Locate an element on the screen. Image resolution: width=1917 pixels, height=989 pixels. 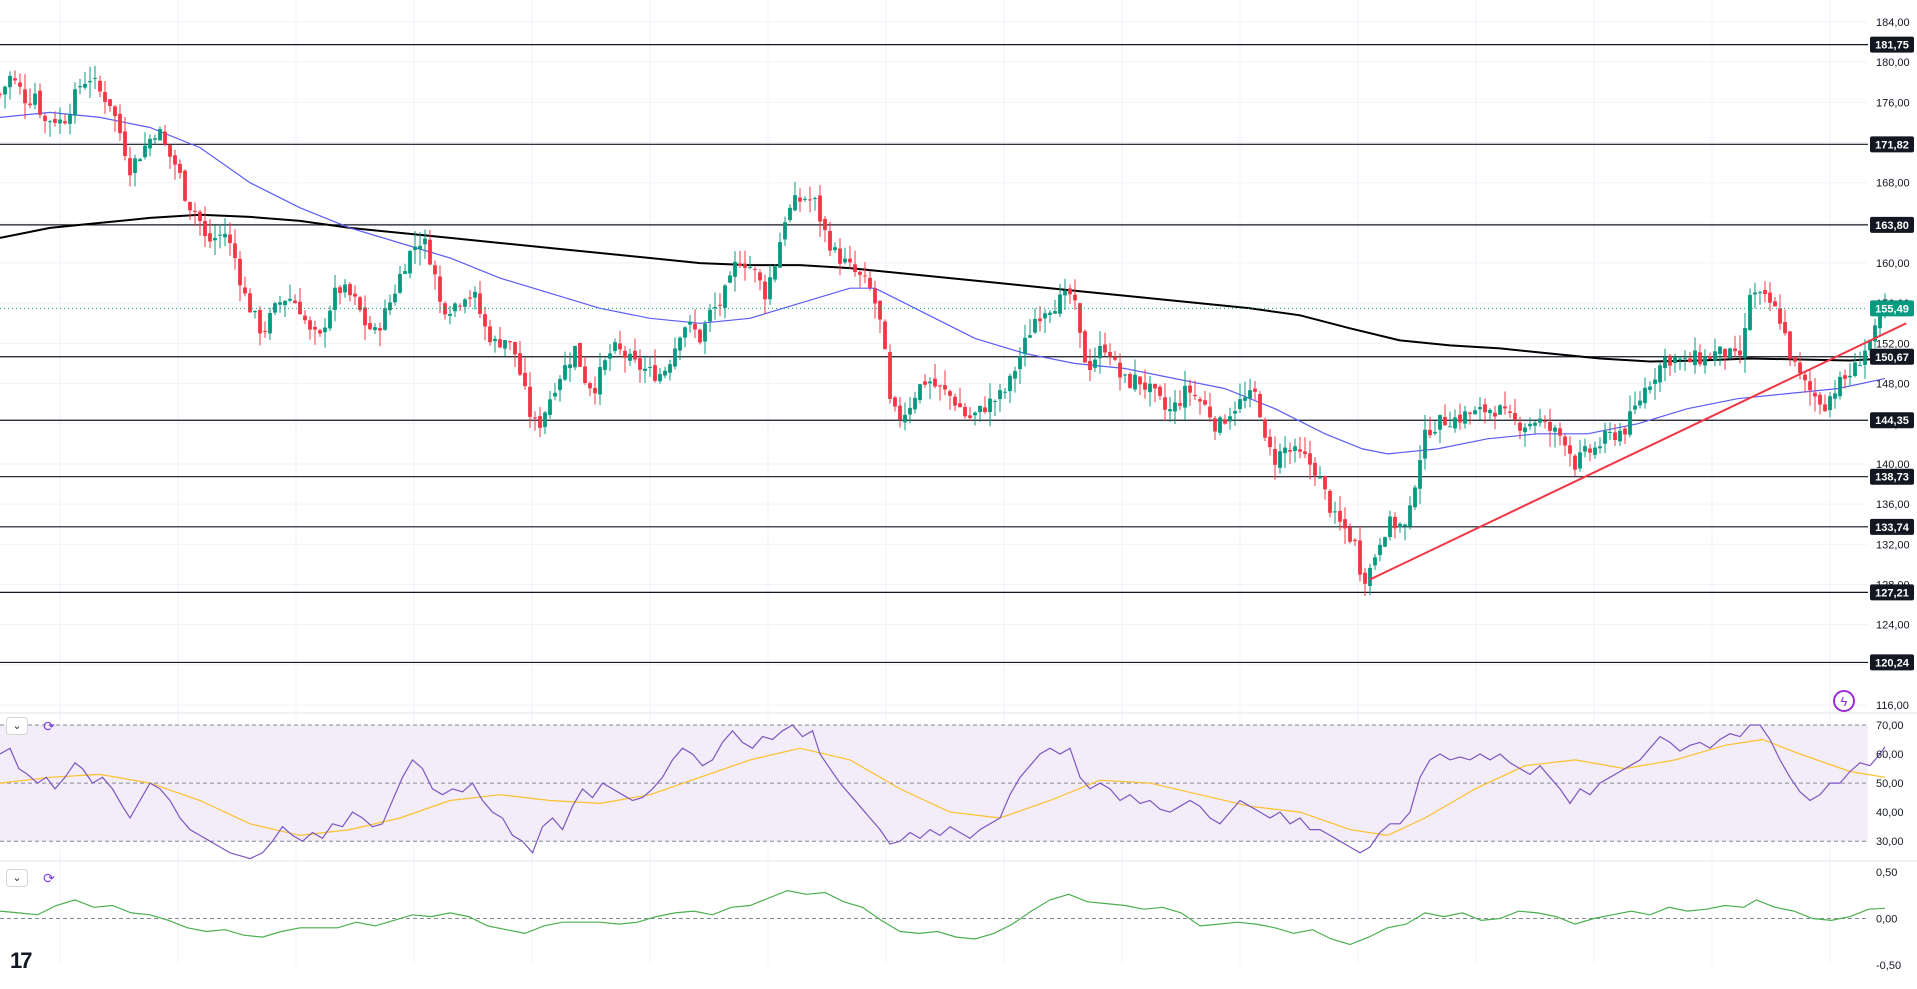
rsi-tick-label: 60,00 is located at coordinates (1890, 755).